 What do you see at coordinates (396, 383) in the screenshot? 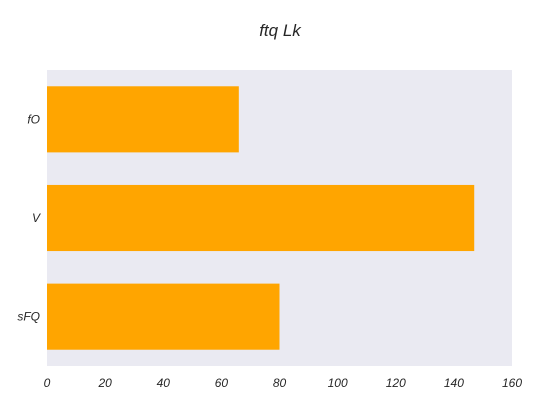
I see `x-tick-label: 120` at bounding box center [396, 383].